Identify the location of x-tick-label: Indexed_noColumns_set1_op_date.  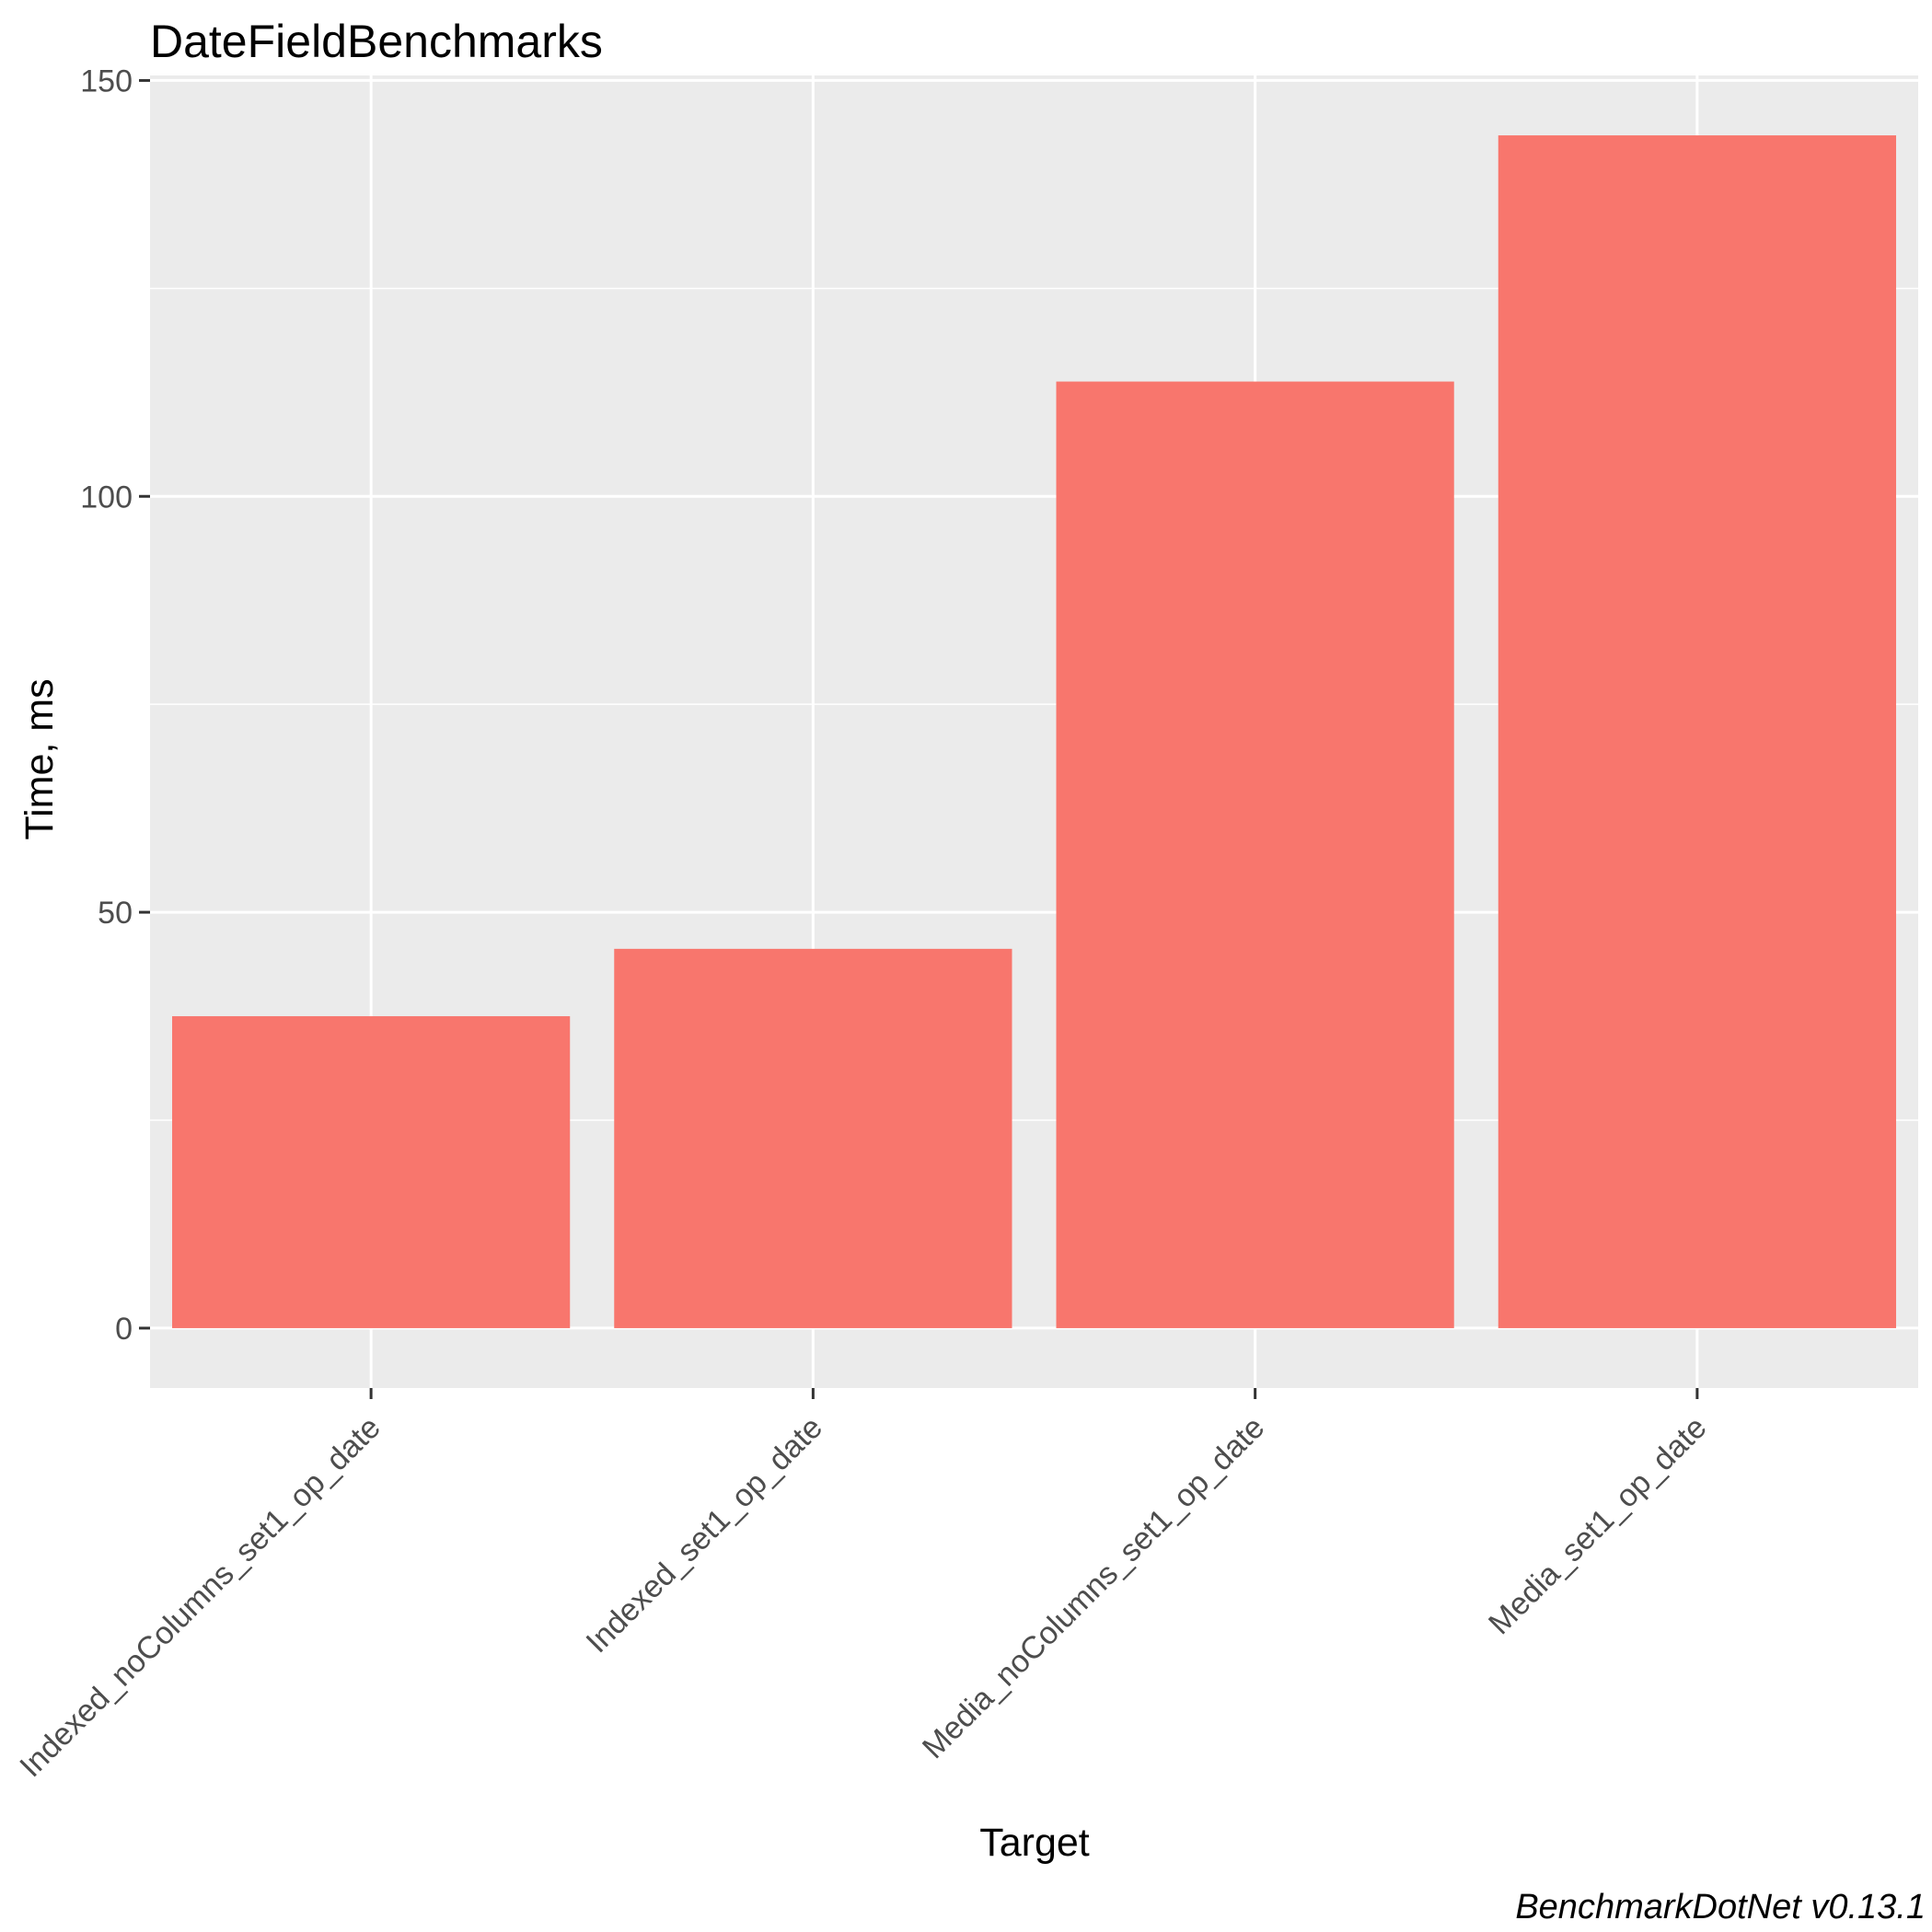
(200, 1597).